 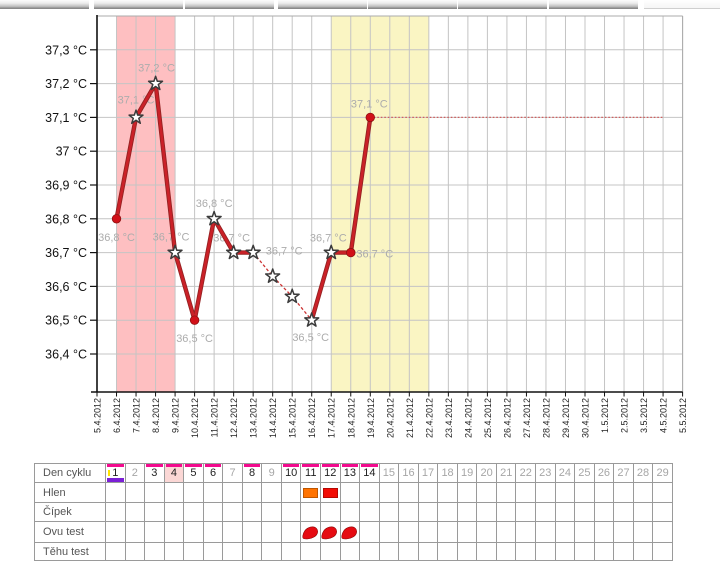 What do you see at coordinates (174, 473) in the screenshot?
I see `cycle-day-cell: 4` at bounding box center [174, 473].